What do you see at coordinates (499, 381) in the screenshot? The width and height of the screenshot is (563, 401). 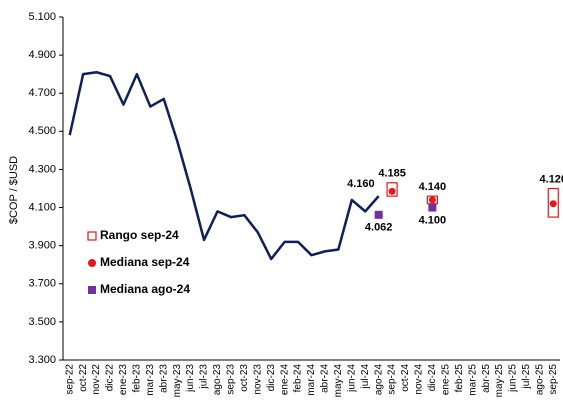 I see `x-tick-label: may-25` at bounding box center [499, 381].